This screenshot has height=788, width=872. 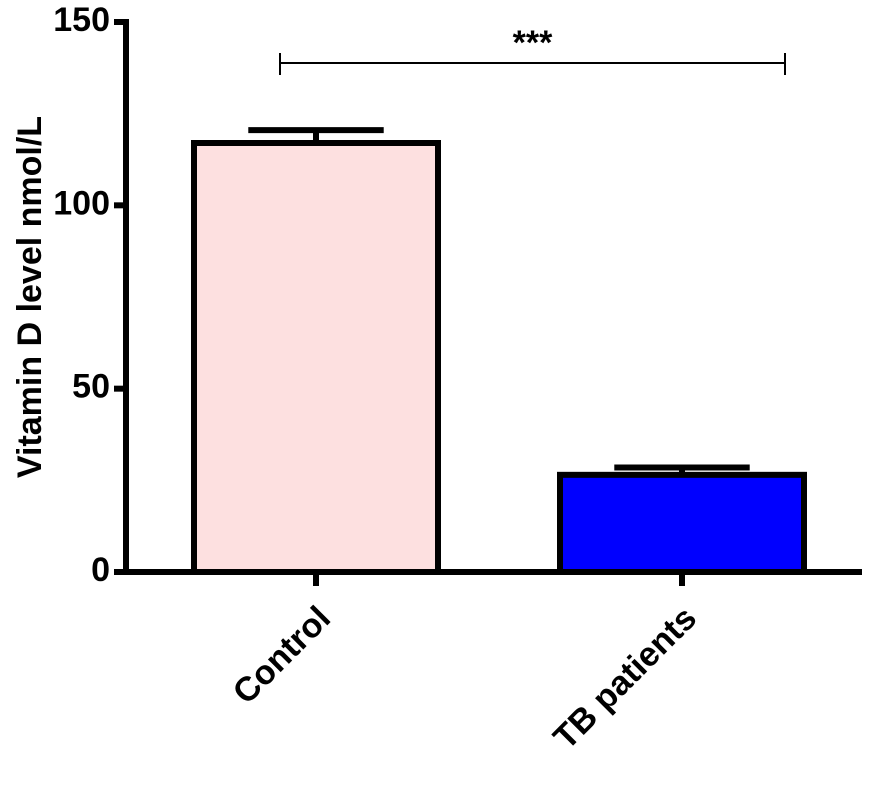 What do you see at coordinates (81, 203) in the screenshot?
I see `y-tick-label: 100` at bounding box center [81, 203].